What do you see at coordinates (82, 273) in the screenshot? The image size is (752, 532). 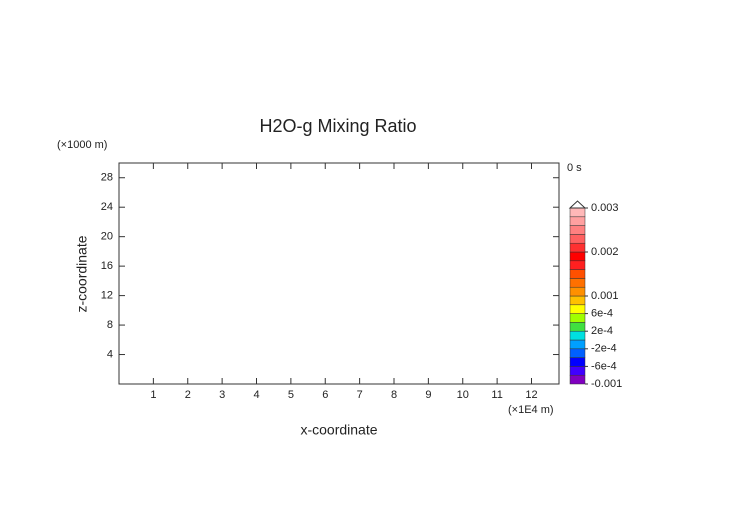 I see `y-axis-label: z-coordinate` at bounding box center [82, 273].